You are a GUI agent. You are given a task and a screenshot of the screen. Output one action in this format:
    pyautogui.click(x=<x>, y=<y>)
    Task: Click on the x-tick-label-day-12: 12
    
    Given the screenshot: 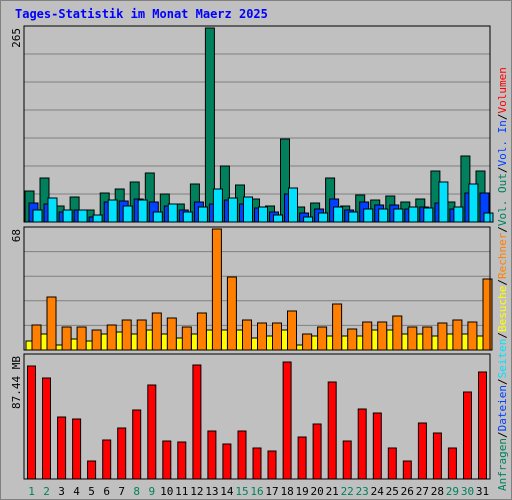 What is the action you would take?
    pyautogui.click(x=196, y=491)
    